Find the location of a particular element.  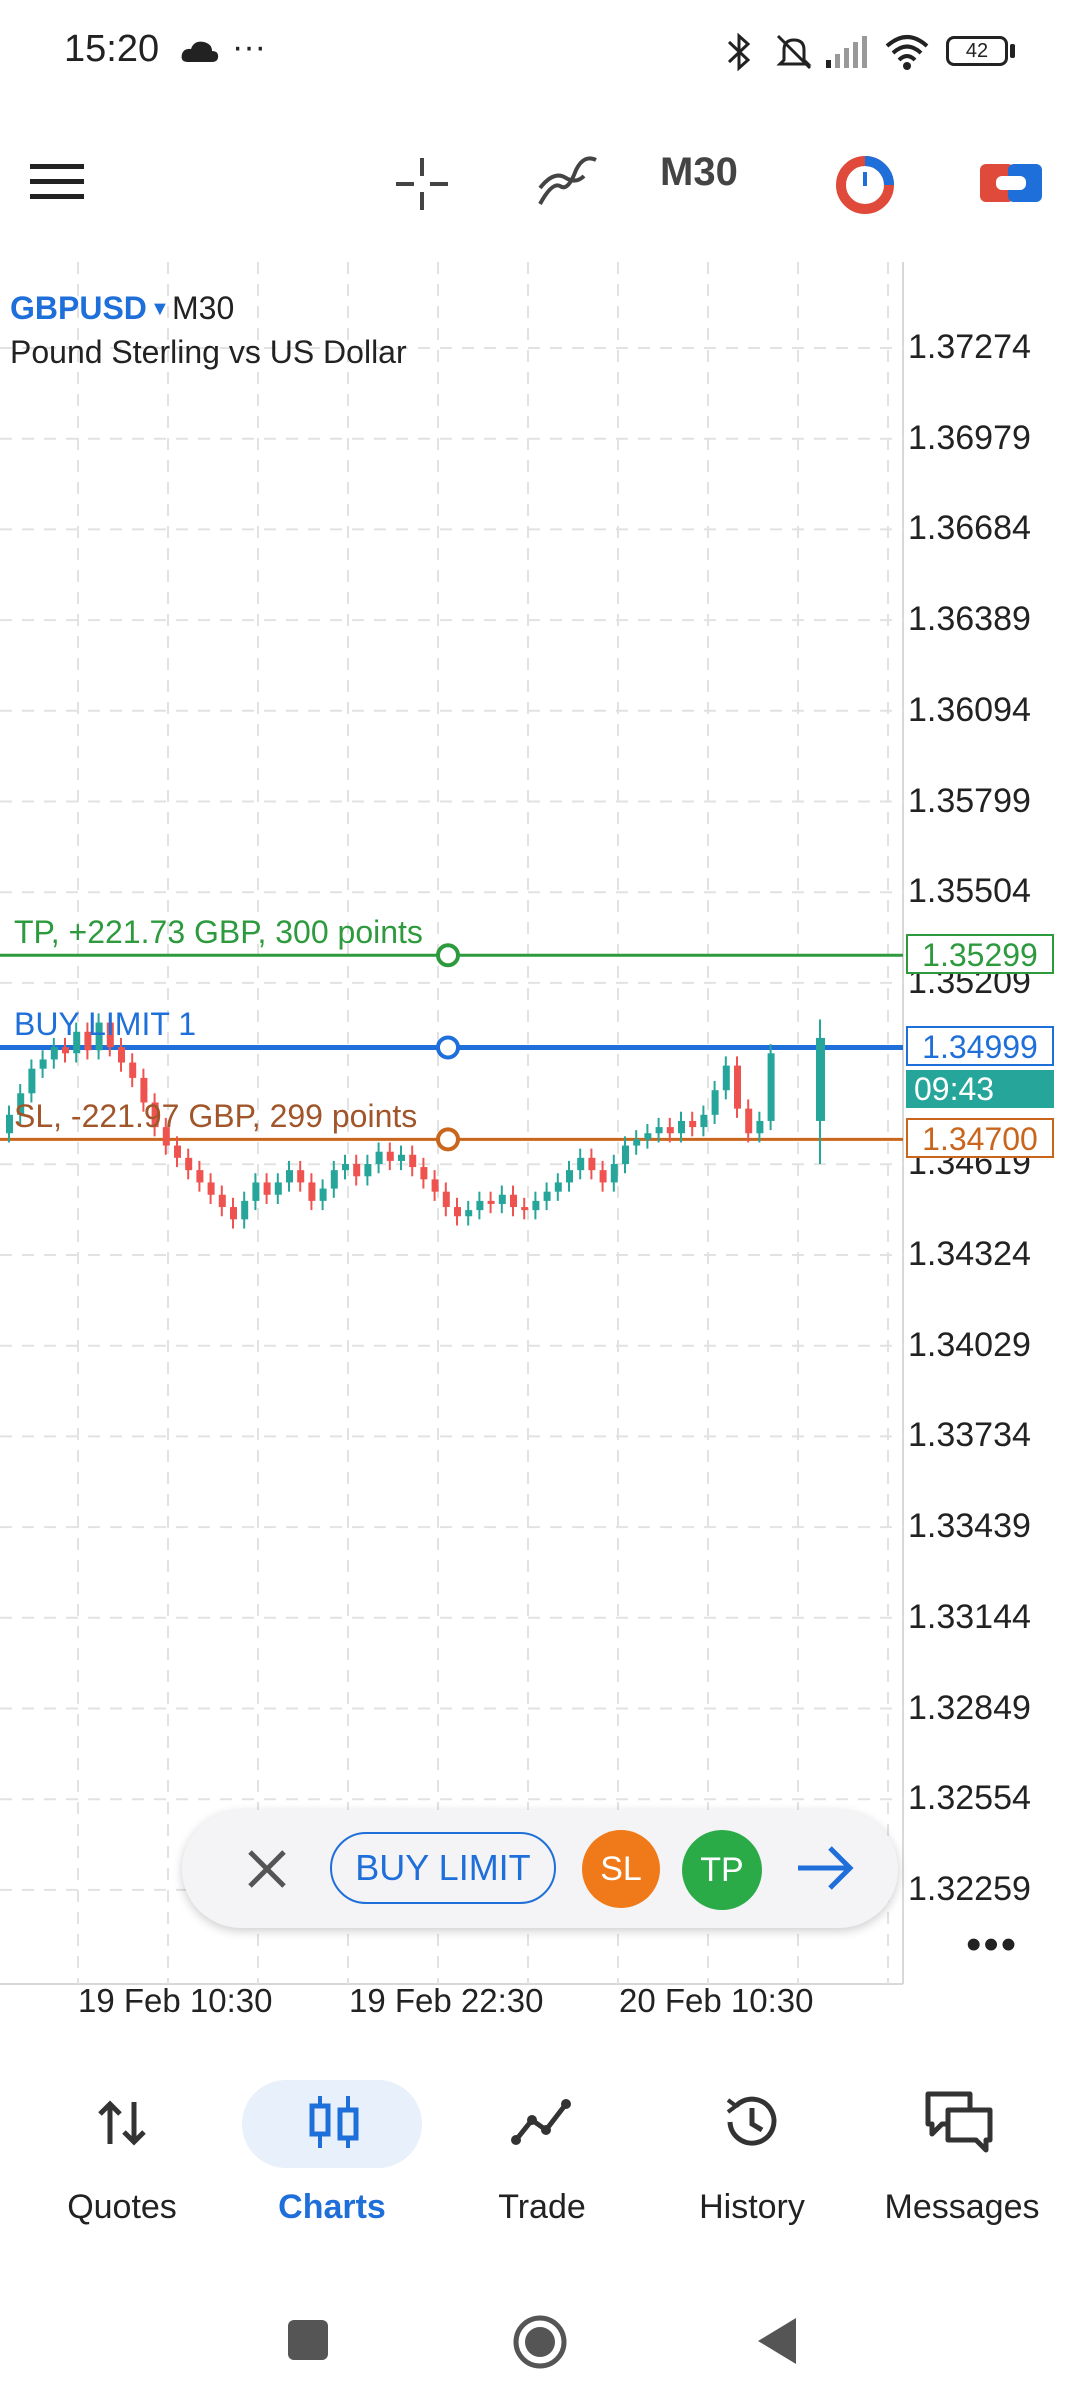

back-icon is located at coordinates (776, 2341).